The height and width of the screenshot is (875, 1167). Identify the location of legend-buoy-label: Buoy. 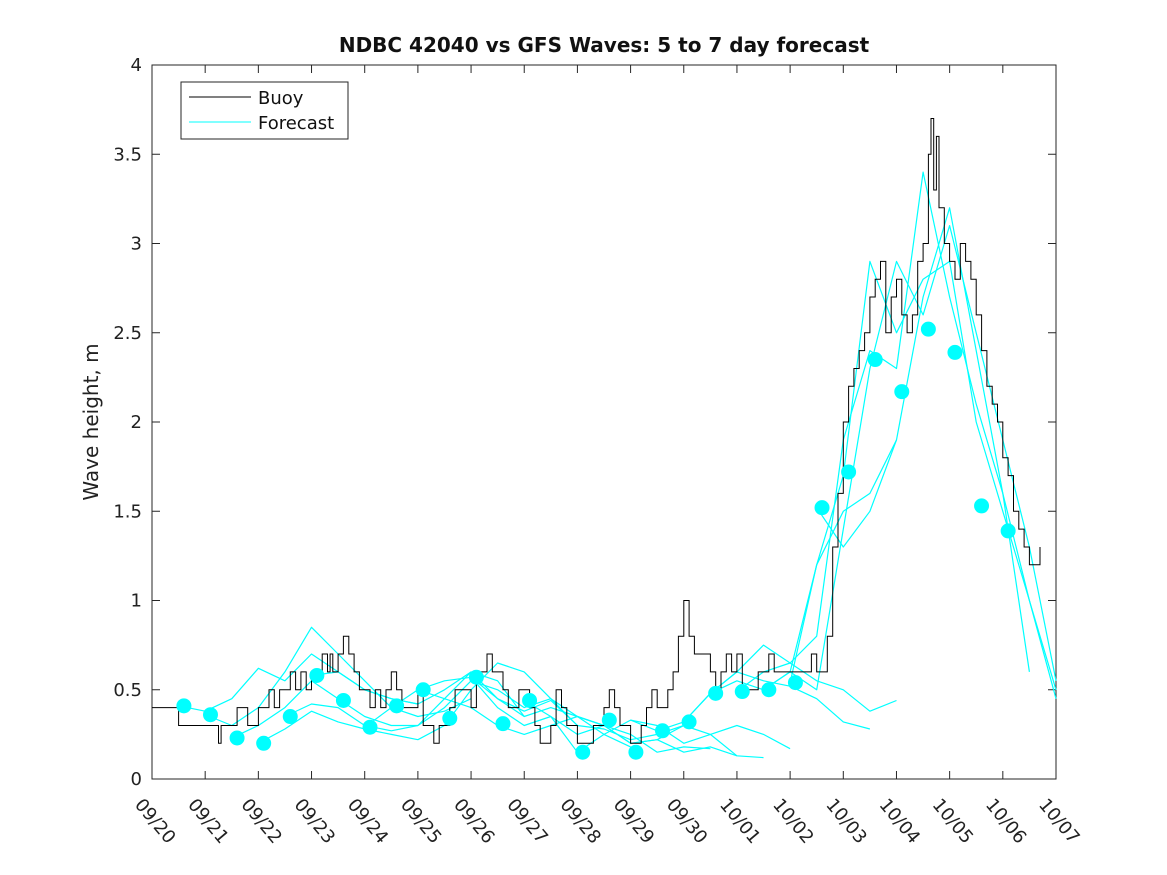
(281, 98).